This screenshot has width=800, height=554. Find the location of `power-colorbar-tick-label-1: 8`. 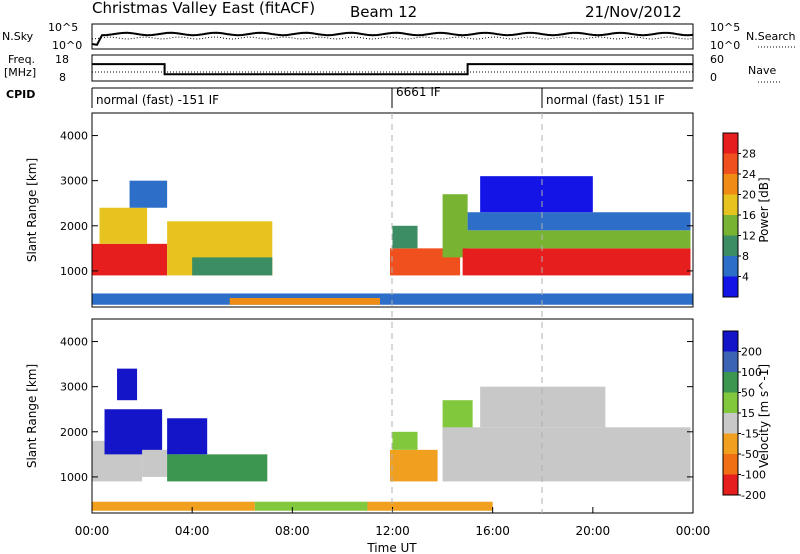

power-colorbar-tick-label-1: 8 is located at coordinates (745, 256).